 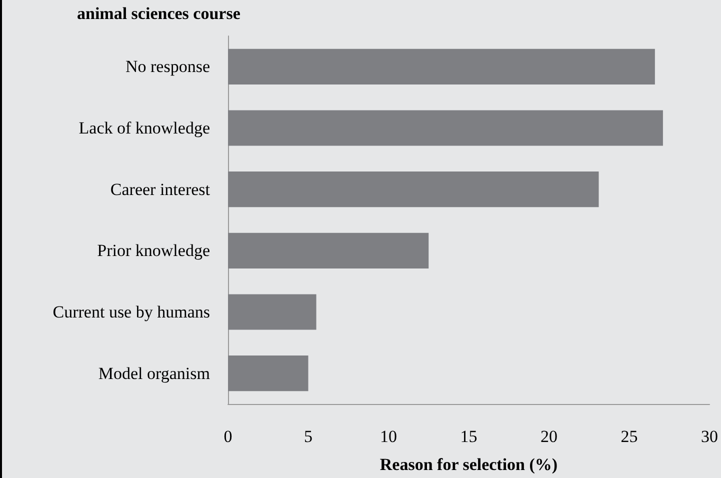 What do you see at coordinates (144, 128) in the screenshot?
I see `y-tick-label: Lack of knowledge` at bounding box center [144, 128].